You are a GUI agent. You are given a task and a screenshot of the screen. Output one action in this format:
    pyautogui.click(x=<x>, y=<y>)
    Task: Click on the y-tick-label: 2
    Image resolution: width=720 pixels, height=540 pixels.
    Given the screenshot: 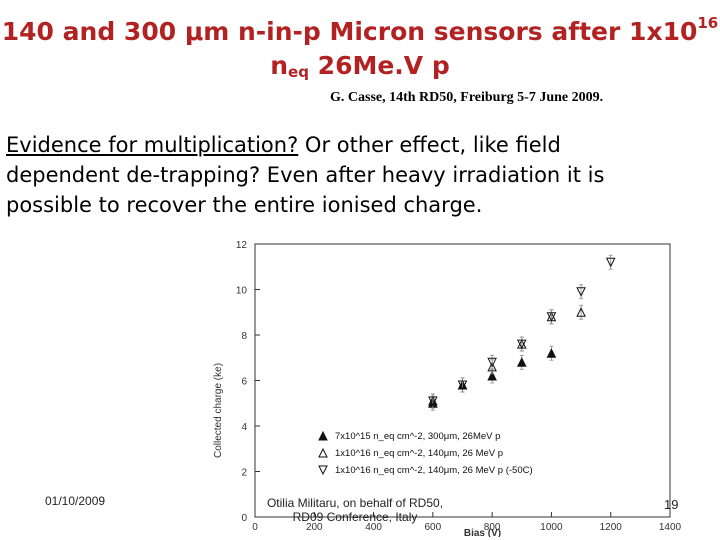 What is the action you would take?
    pyautogui.click(x=244, y=473)
    